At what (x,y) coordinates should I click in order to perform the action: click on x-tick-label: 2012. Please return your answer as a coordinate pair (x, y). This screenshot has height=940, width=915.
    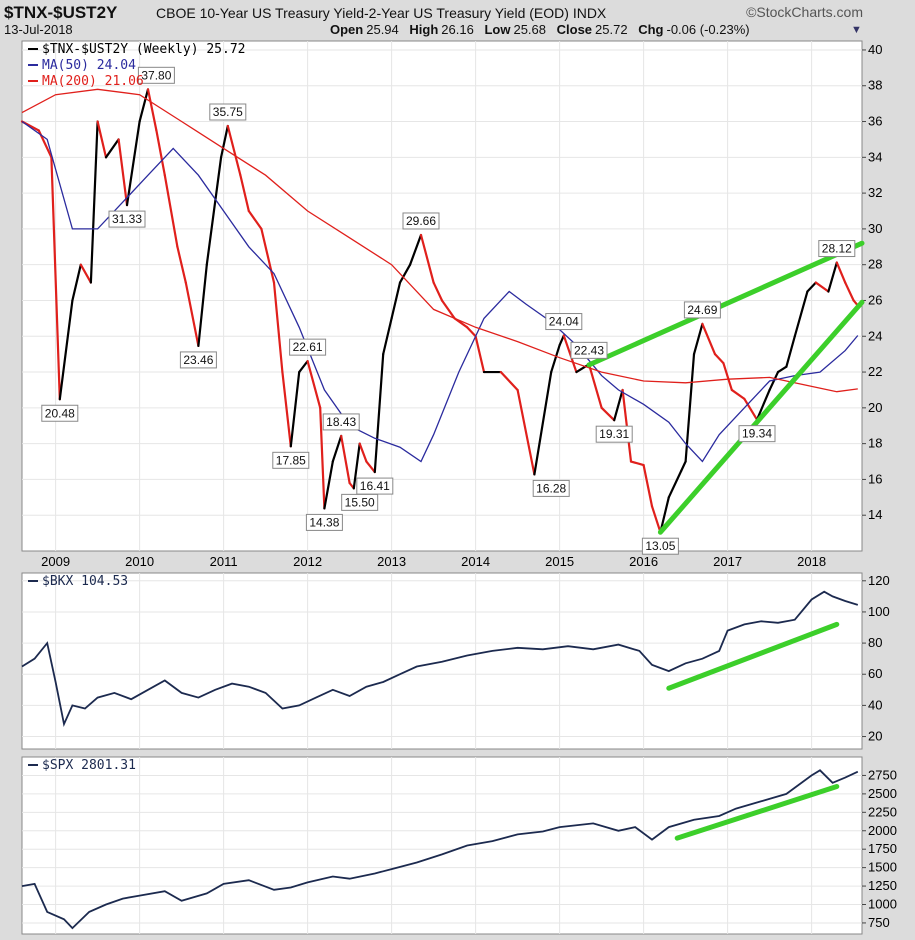
    Looking at the image, I should click on (307, 938).